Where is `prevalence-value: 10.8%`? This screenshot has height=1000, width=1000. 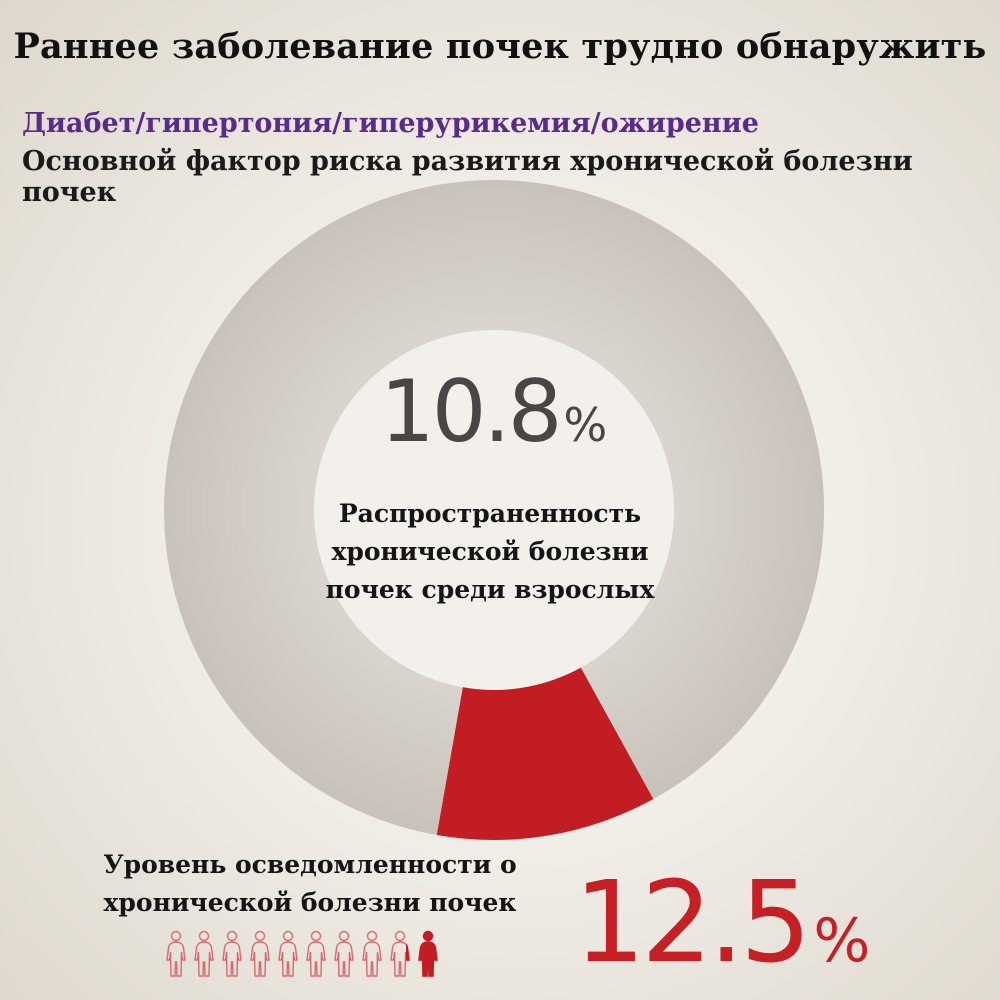
prevalence-value: 10.8% is located at coordinates (493, 412).